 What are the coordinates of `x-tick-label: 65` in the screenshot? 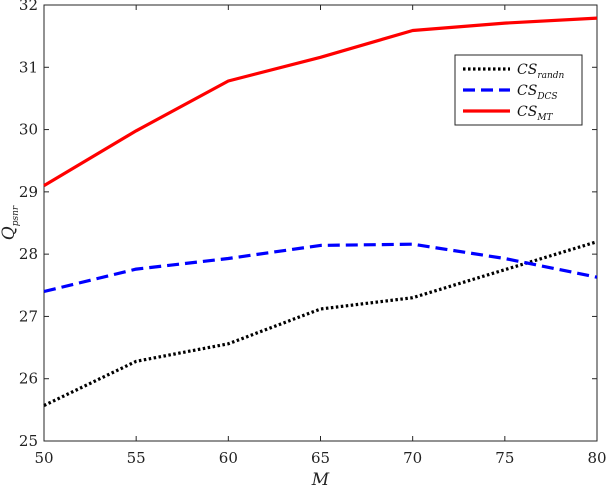 It's located at (320, 458).